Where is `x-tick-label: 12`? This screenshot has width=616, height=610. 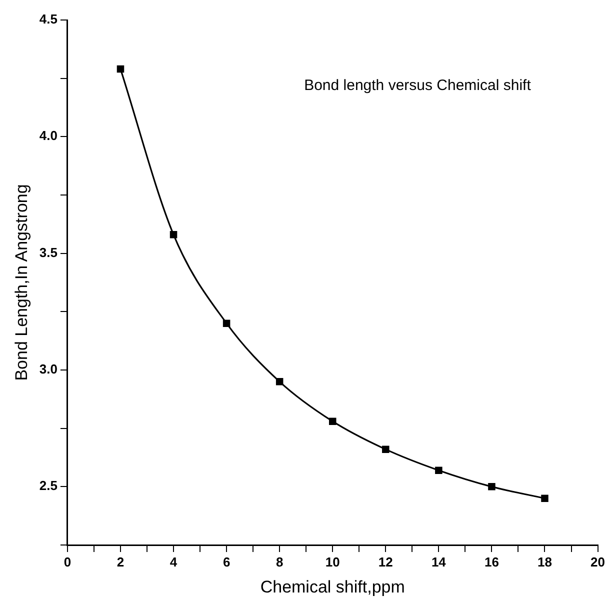
x-tick-label: 12 is located at coordinates (385, 562).